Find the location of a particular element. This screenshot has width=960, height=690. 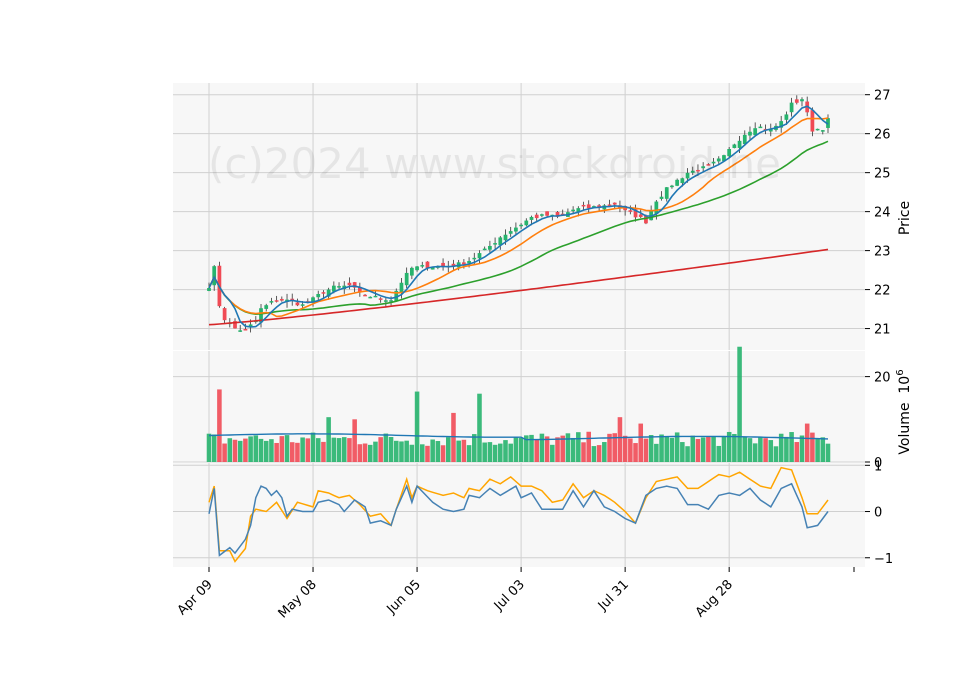

volume-ma-line is located at coordinates (518, 437).